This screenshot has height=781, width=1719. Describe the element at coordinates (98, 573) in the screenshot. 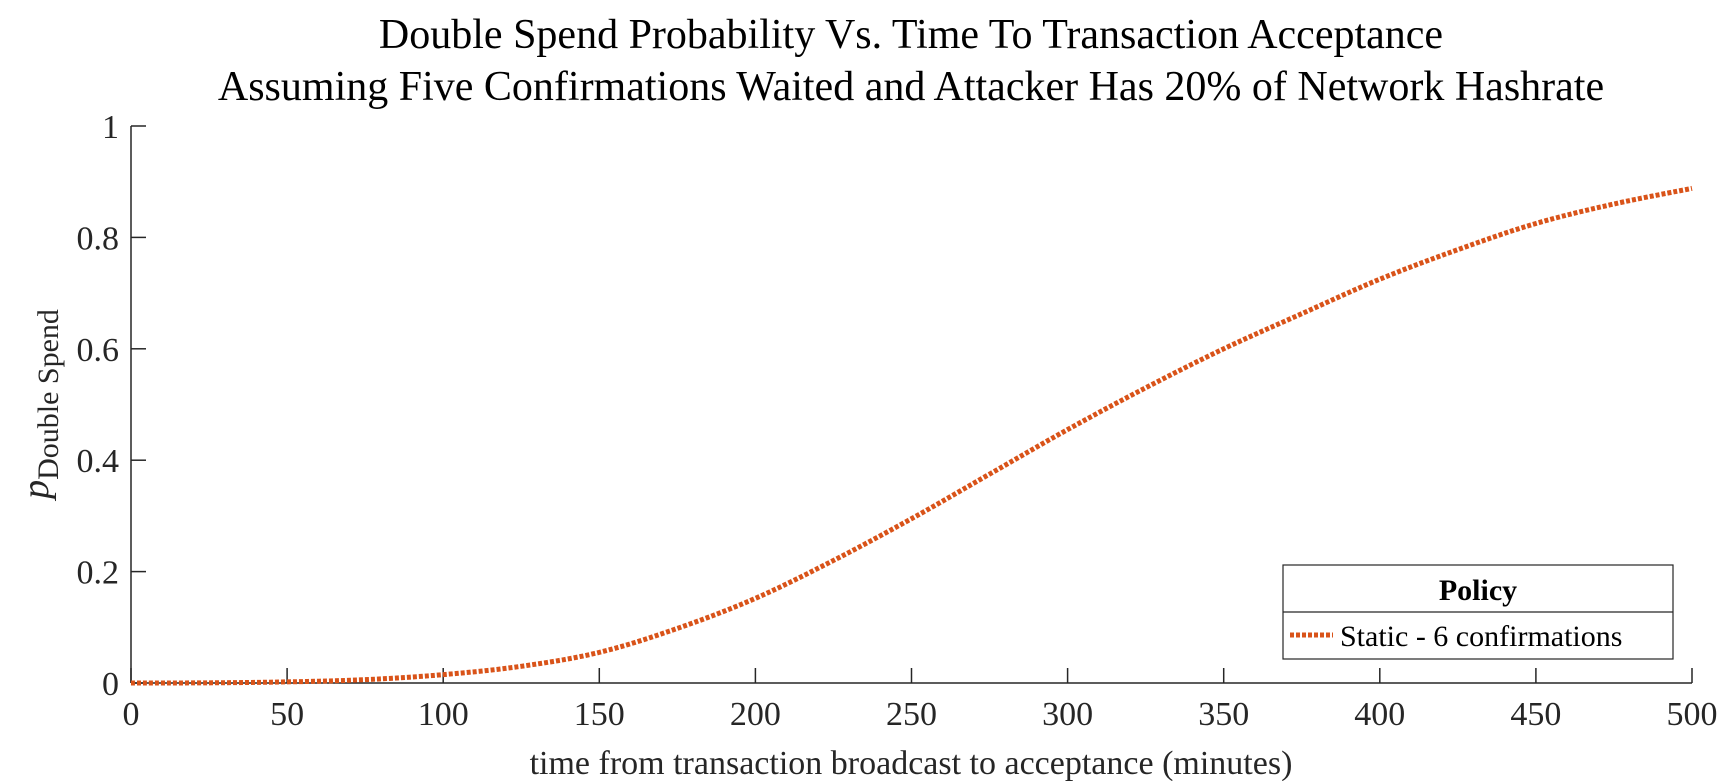

I see `y-tick-label: 0.2` at that location.